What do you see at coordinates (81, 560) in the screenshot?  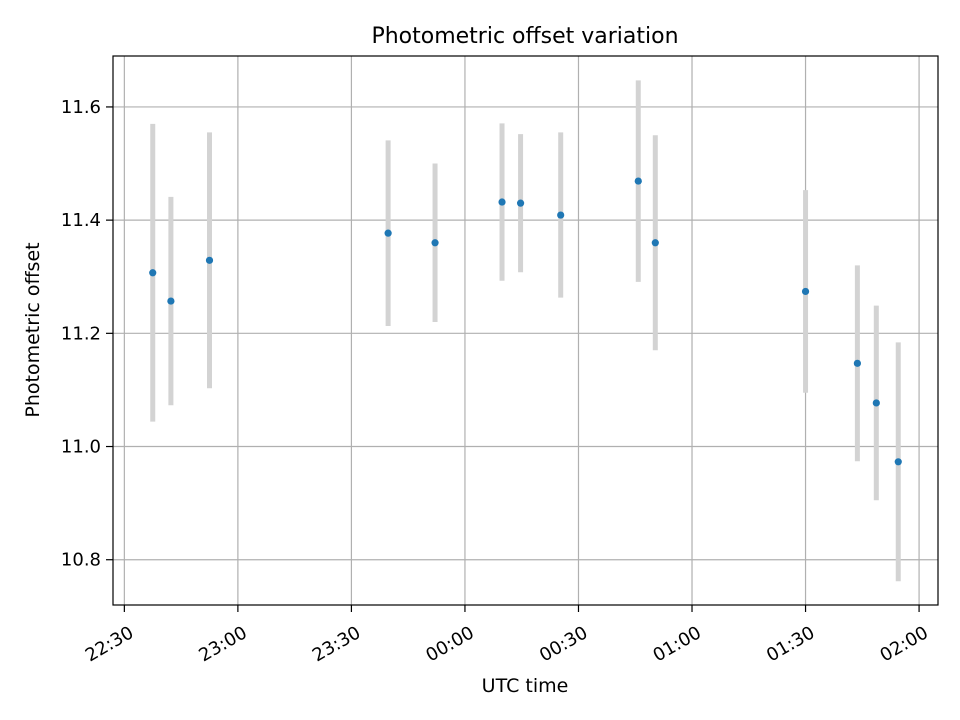 I see `y-tick-label: 10.8` at bounding box center [81, 560].